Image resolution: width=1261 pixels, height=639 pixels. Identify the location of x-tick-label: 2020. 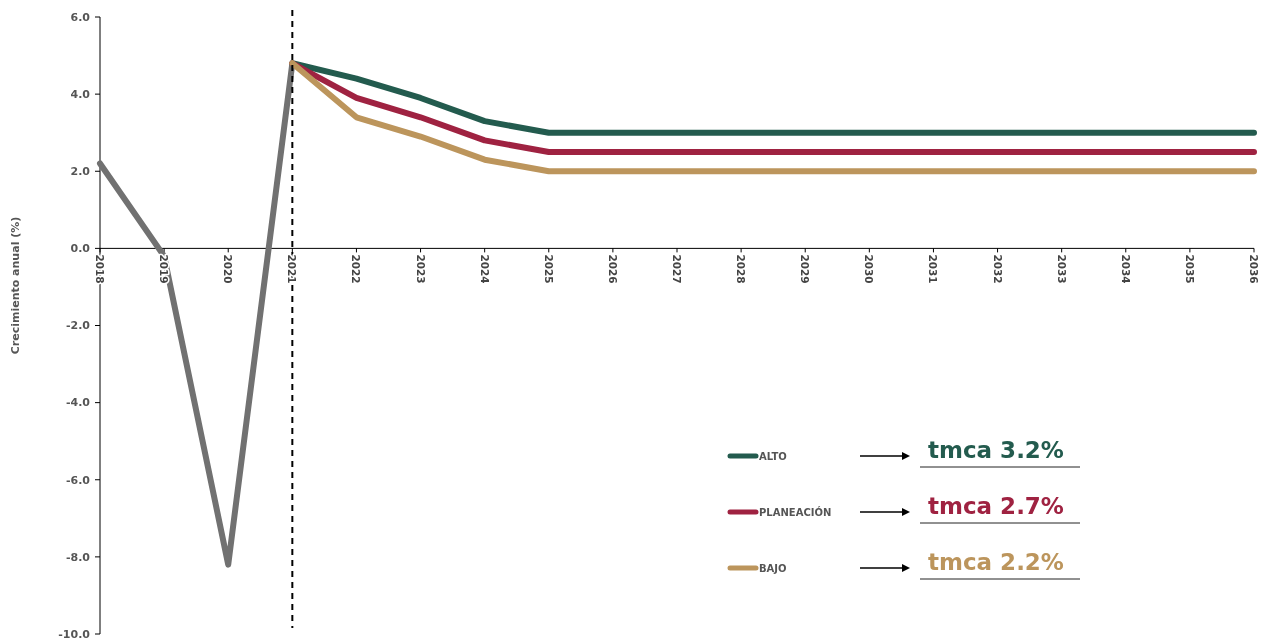
(228, 269).